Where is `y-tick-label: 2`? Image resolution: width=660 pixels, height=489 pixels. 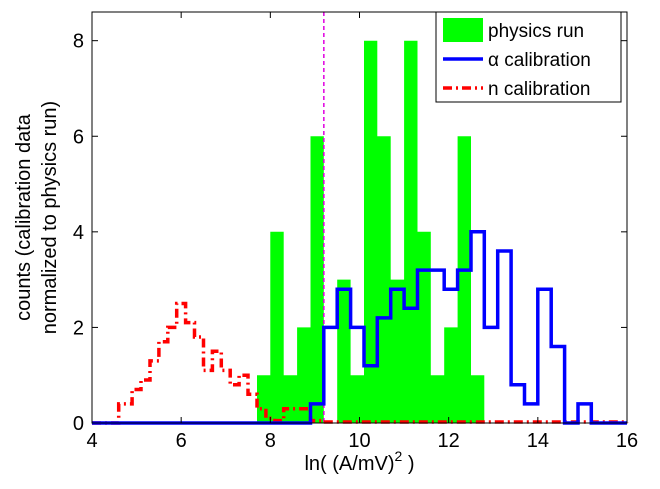 y-tick-label: 2 is located at coordinates (78, 328).